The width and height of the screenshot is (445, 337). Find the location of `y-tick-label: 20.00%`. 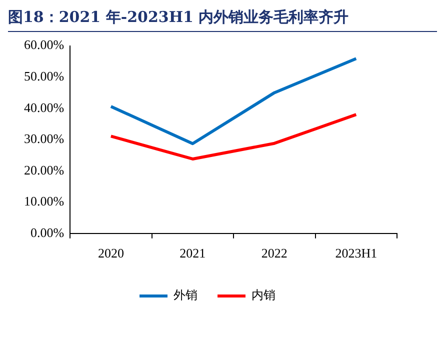

y-tick-label: 20.00% is located at coordinates (44, 170).